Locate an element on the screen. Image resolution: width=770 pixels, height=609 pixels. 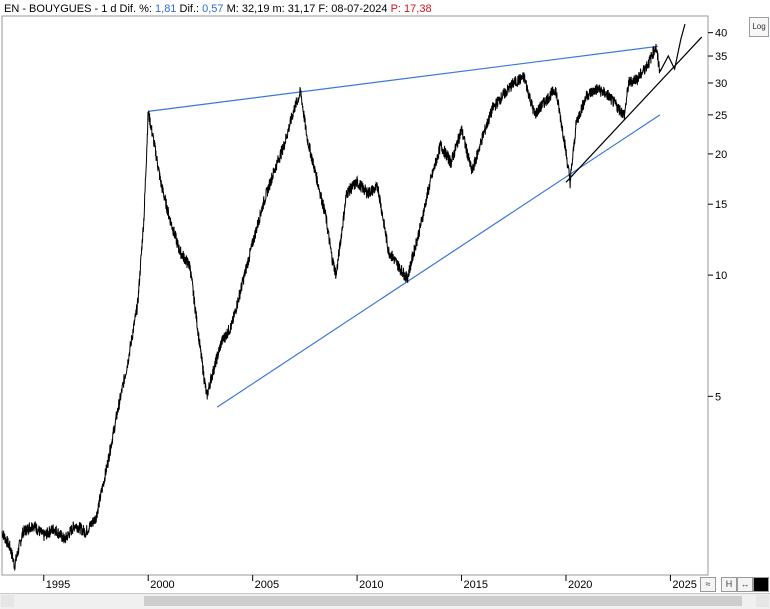
y-tick-label: 30 is located at coordinates (721, 84).